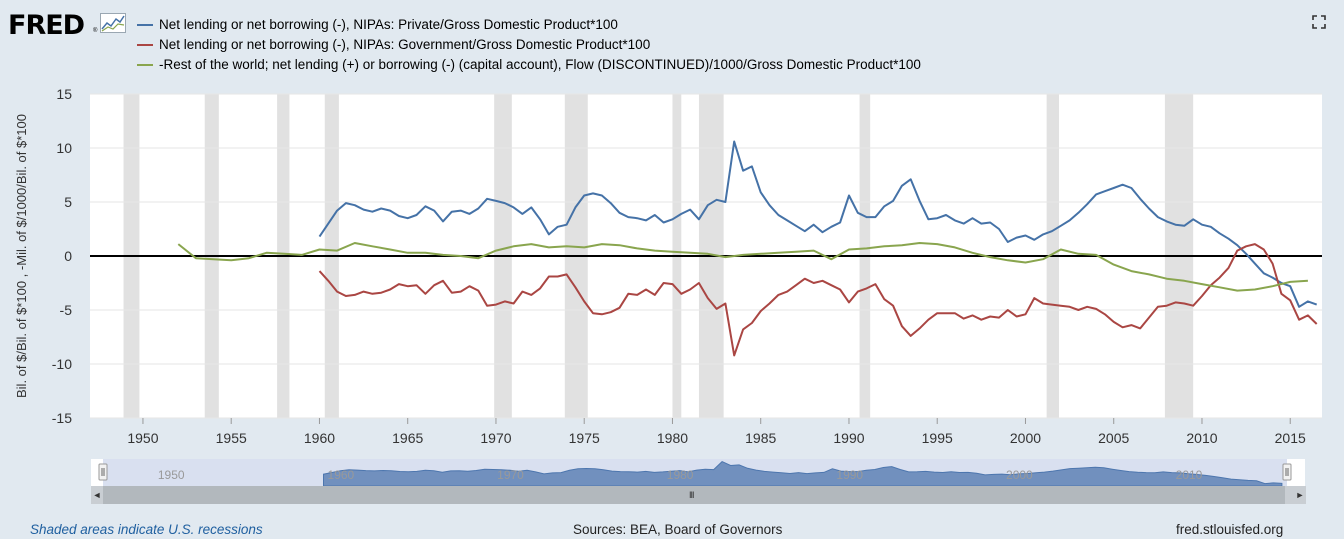 The height and width of the screenshot is (539, 1344). Describe the element at coordinates (97, 495) in the screenshot. I see `scroll-left-button: ◄` at that location.